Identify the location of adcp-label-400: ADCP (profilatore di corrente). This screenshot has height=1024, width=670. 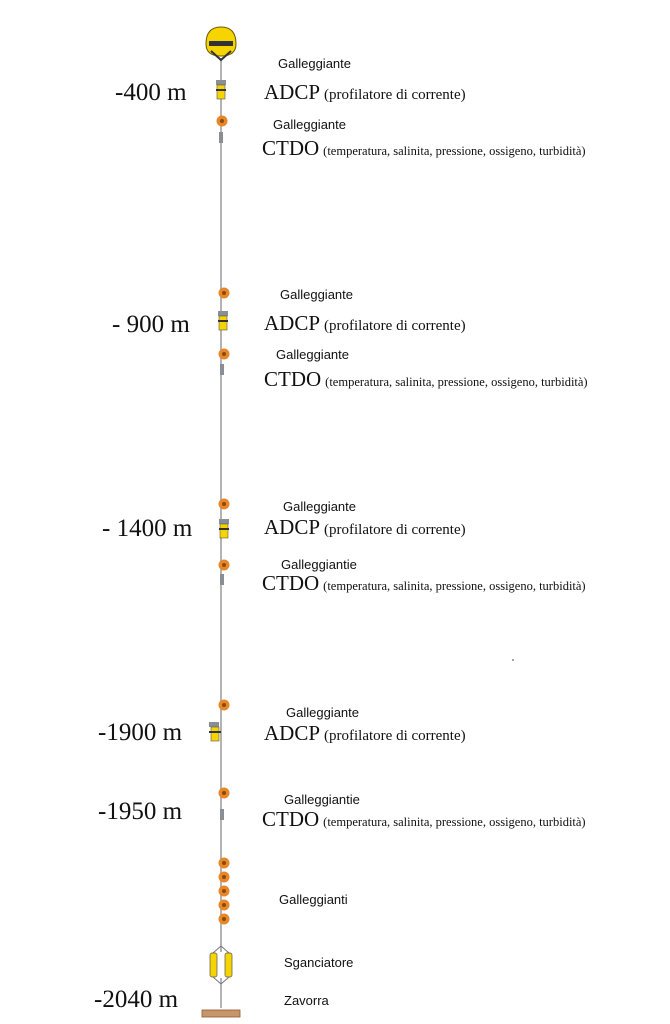
(365, 92).